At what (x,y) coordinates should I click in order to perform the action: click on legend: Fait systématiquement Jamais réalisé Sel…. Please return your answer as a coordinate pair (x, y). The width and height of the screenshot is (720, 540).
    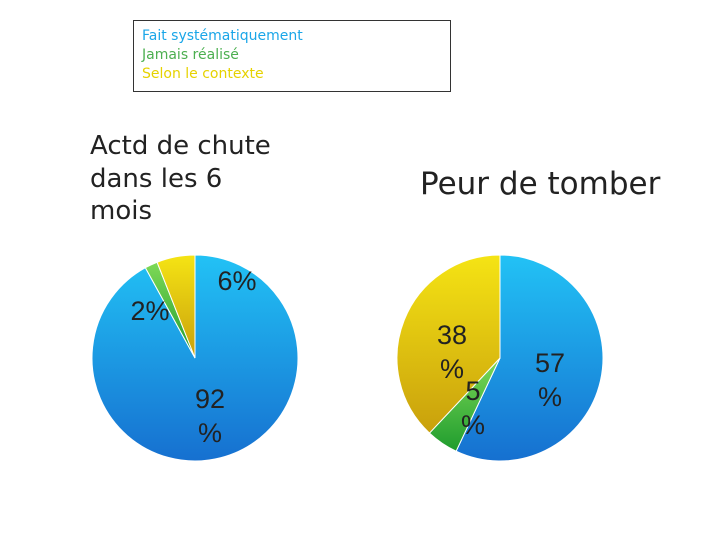
    Looking at the image, I should click on (292, 56).